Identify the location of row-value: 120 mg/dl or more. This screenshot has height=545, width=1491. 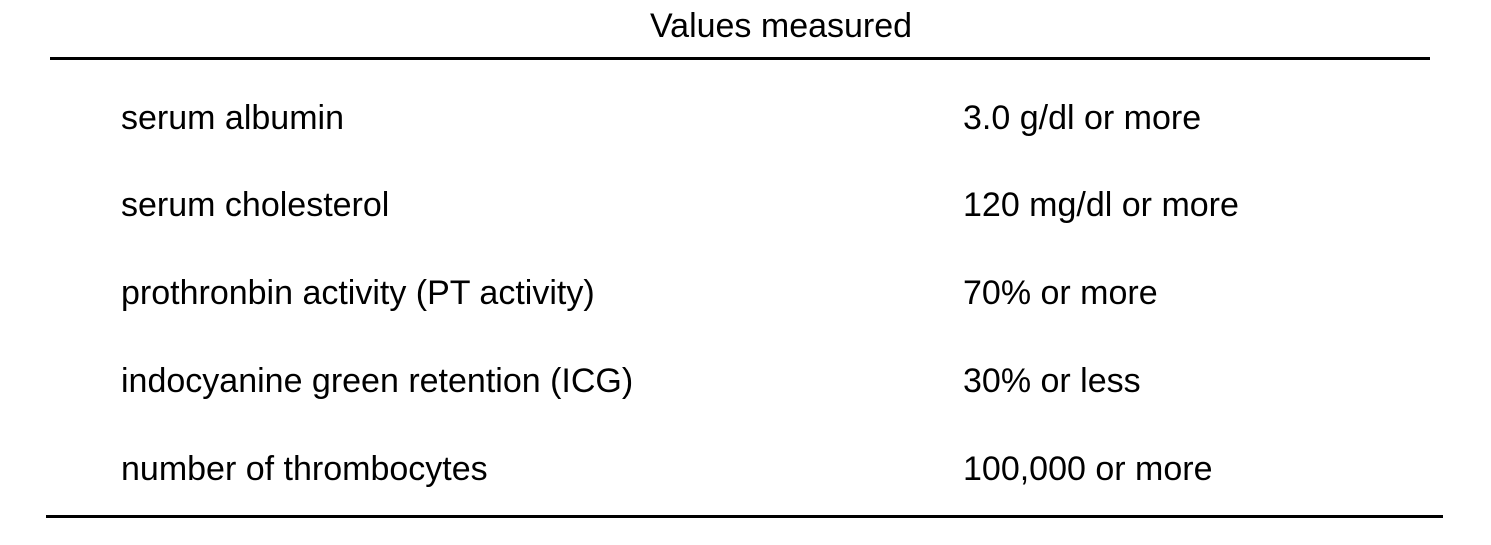
(1101, 205).